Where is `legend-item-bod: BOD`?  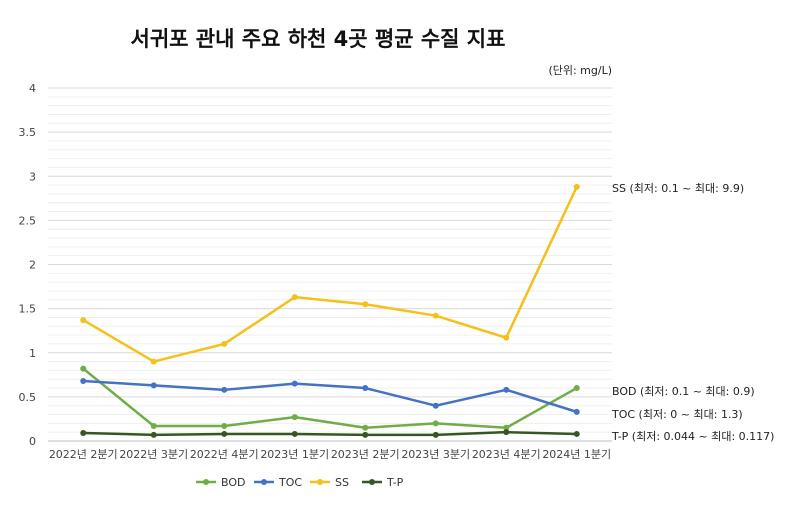
legend-item-bod: BOD is located at coordinates (220, 482).